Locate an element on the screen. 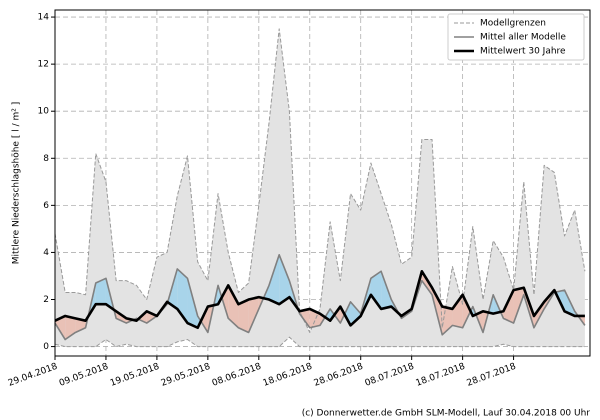 The width and height of the screenshot is (600, 420). legend-box is located at coordinates (516, 37).